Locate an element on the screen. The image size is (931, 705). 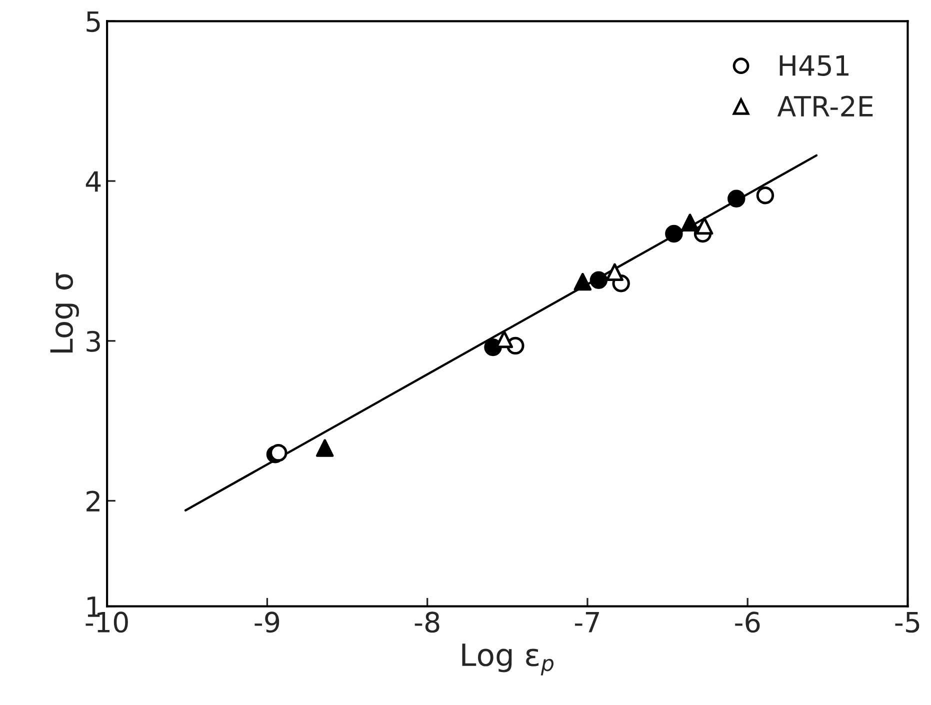
y-tick-label: 2 is located at coordinates (93, 501).